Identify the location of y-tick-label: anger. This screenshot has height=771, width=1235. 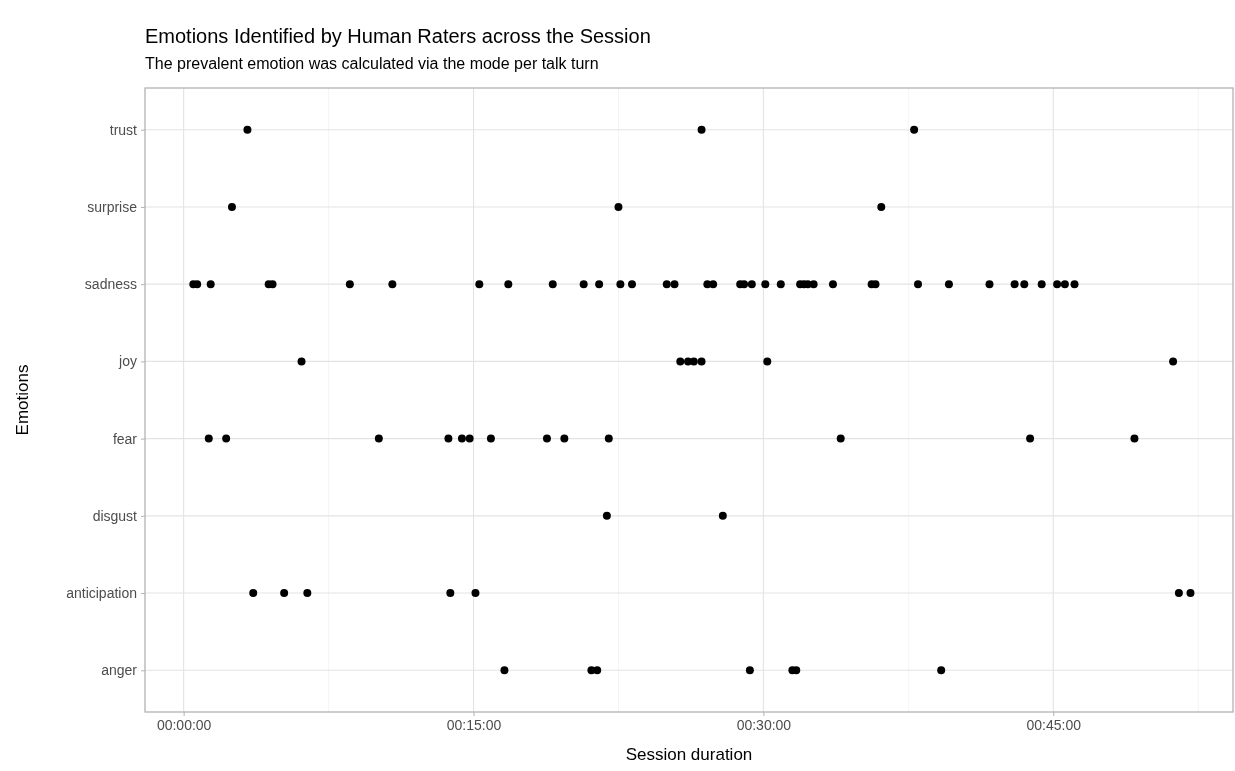
(119, 670).